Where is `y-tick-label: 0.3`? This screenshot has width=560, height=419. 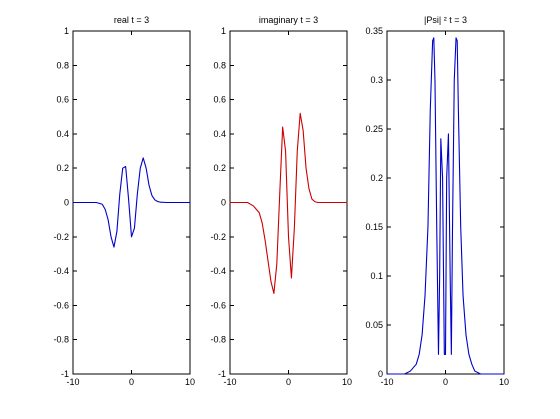 y-tick-label: 0.3 is located at coordinates (376, 80).